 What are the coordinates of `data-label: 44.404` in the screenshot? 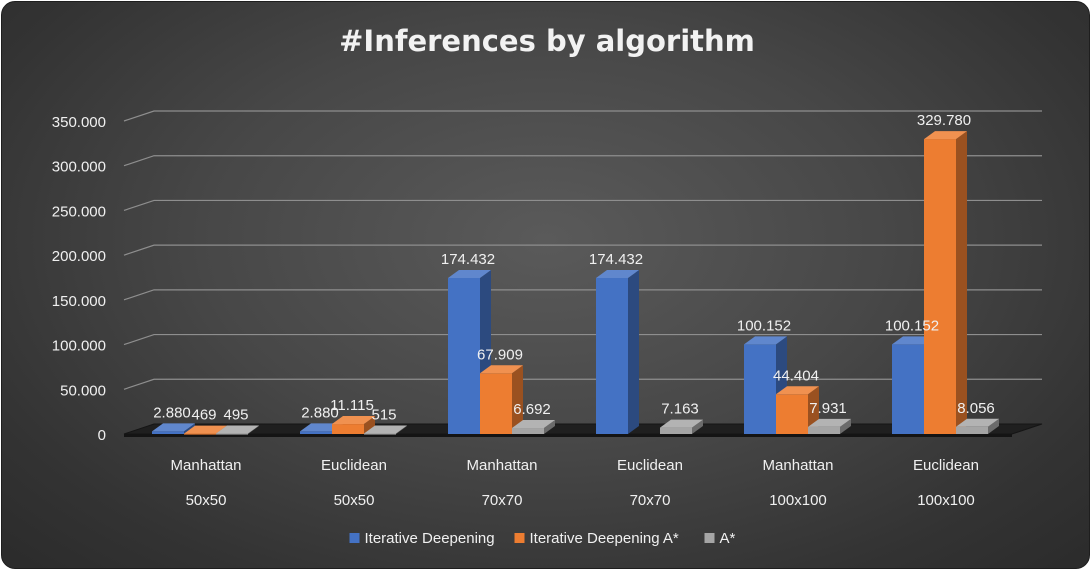 It's located at (796, 375).